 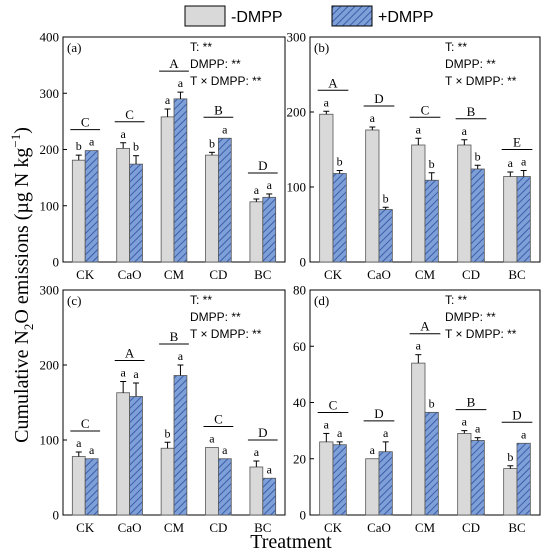 I want to click on y-tick-label: 60, so click(x=299, y=346).